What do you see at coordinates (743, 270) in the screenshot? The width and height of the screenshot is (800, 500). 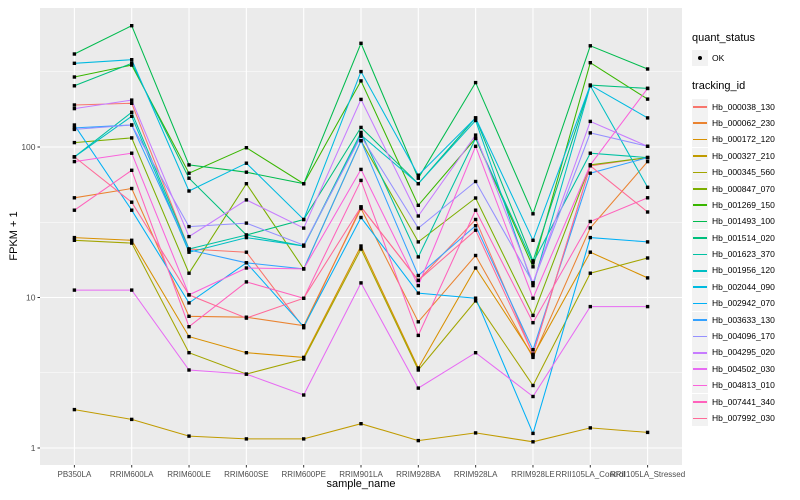 I see `legend-label-tracking: Hb_001956_120` at bounding box center [743, 270].